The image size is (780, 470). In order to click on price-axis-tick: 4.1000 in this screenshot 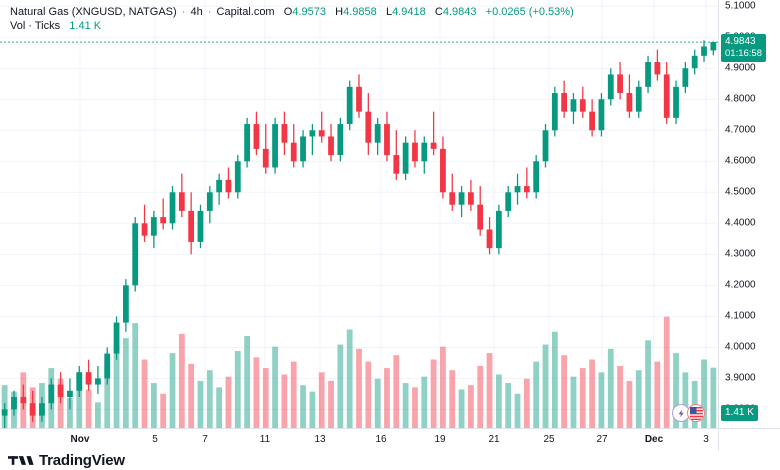, I will do `click(740, 316)`.